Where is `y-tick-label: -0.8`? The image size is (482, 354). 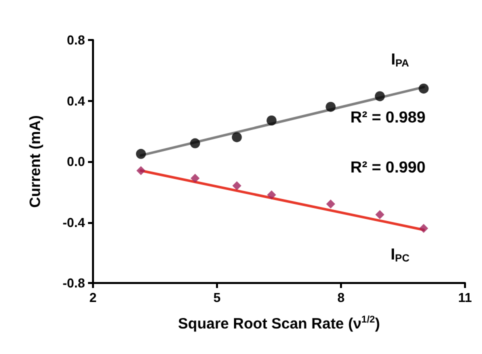 y-tick-label: -0.8 is located at coordinates (73, 283).